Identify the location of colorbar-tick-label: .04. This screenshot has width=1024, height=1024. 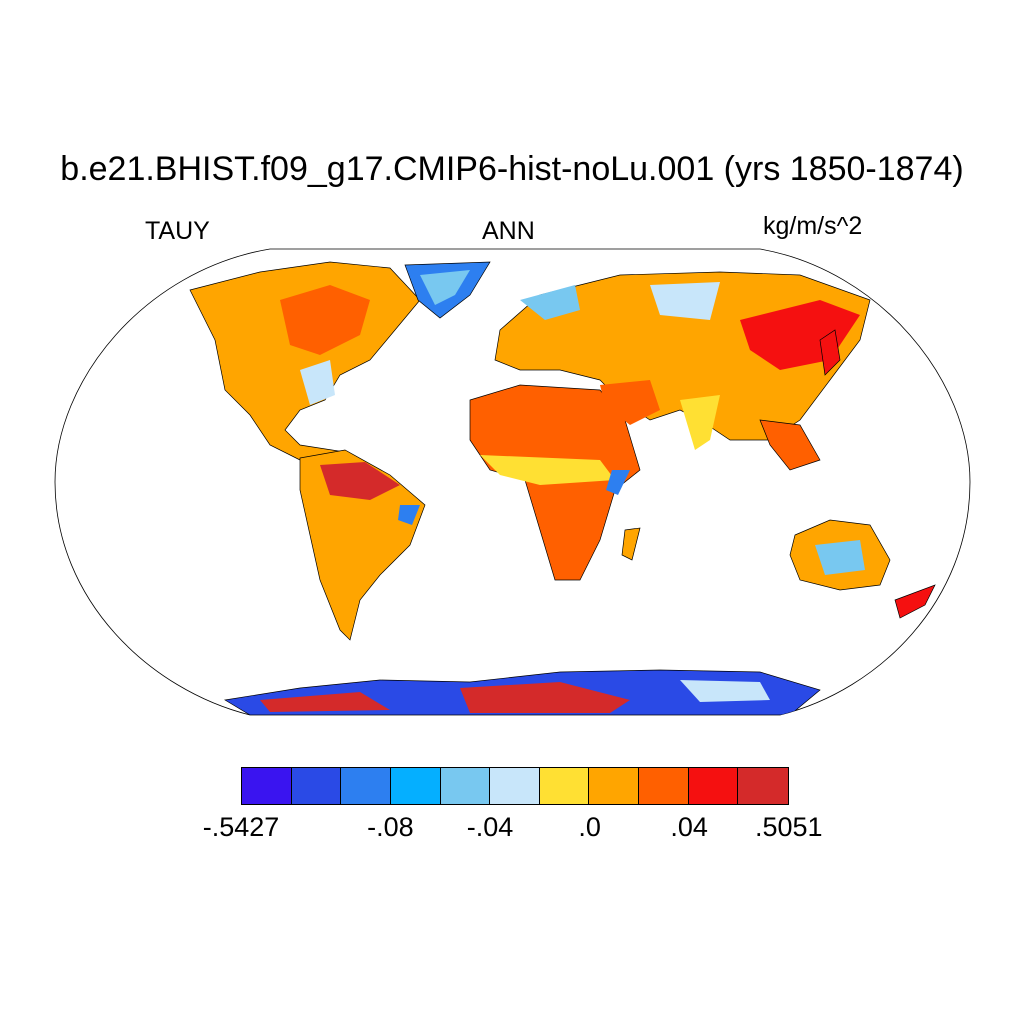
(689, 827).